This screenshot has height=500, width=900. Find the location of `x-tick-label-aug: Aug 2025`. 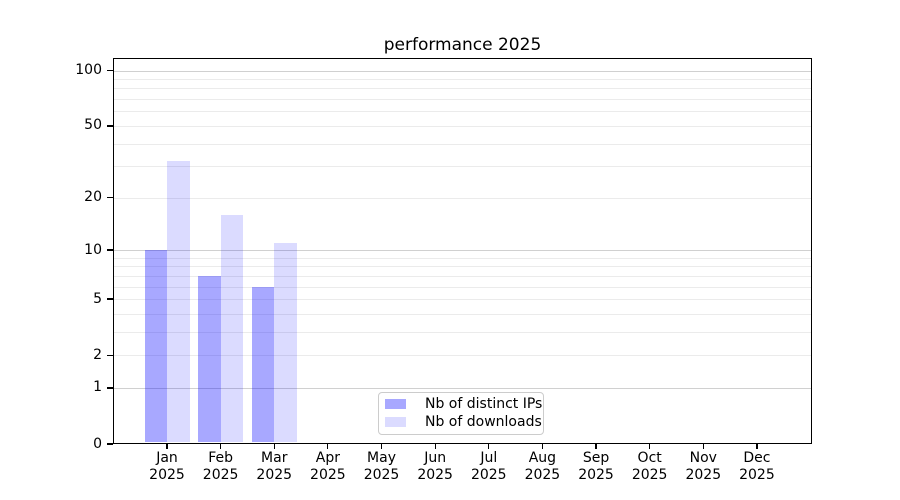

x-tick-label-aug: Aug 2025 is located at coordinates (542, 466).